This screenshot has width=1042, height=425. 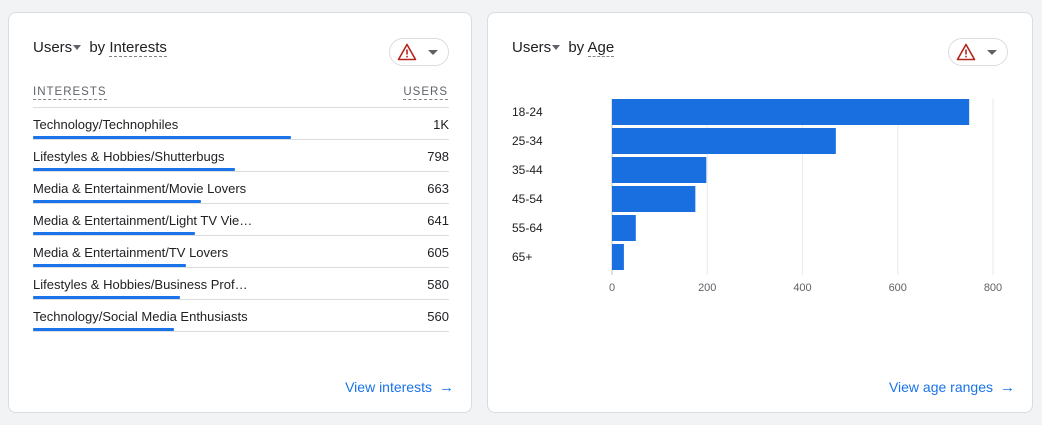 I want to click on view-interests-link: View interests →, so click(x=399, y=387).